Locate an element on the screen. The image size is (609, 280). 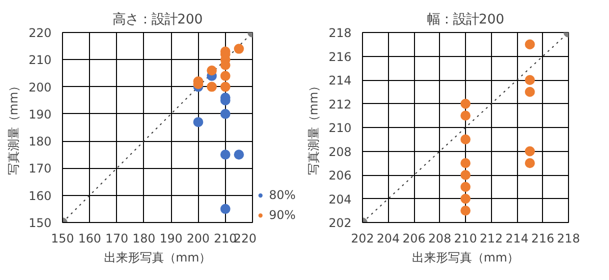
x-tick-label: 170 is located at coordinates (116, 239).